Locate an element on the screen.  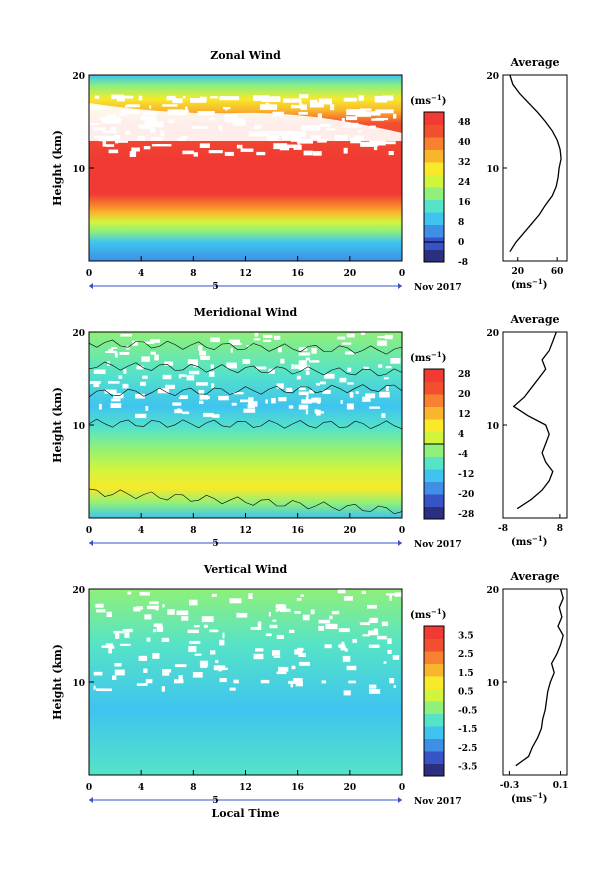
x-tick-label: 0 is located at coordinates (89, 788).